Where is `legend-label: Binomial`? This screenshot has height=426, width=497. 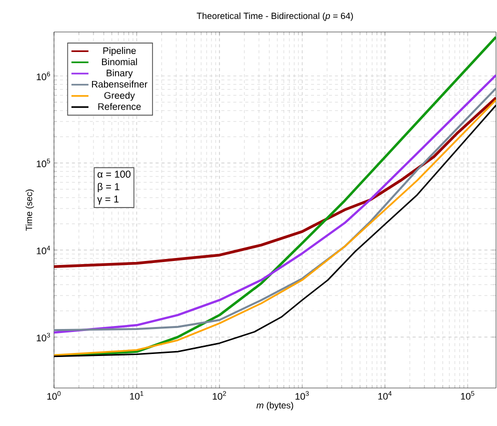
legend-label: Binomial is located at coordinates (119, 62).